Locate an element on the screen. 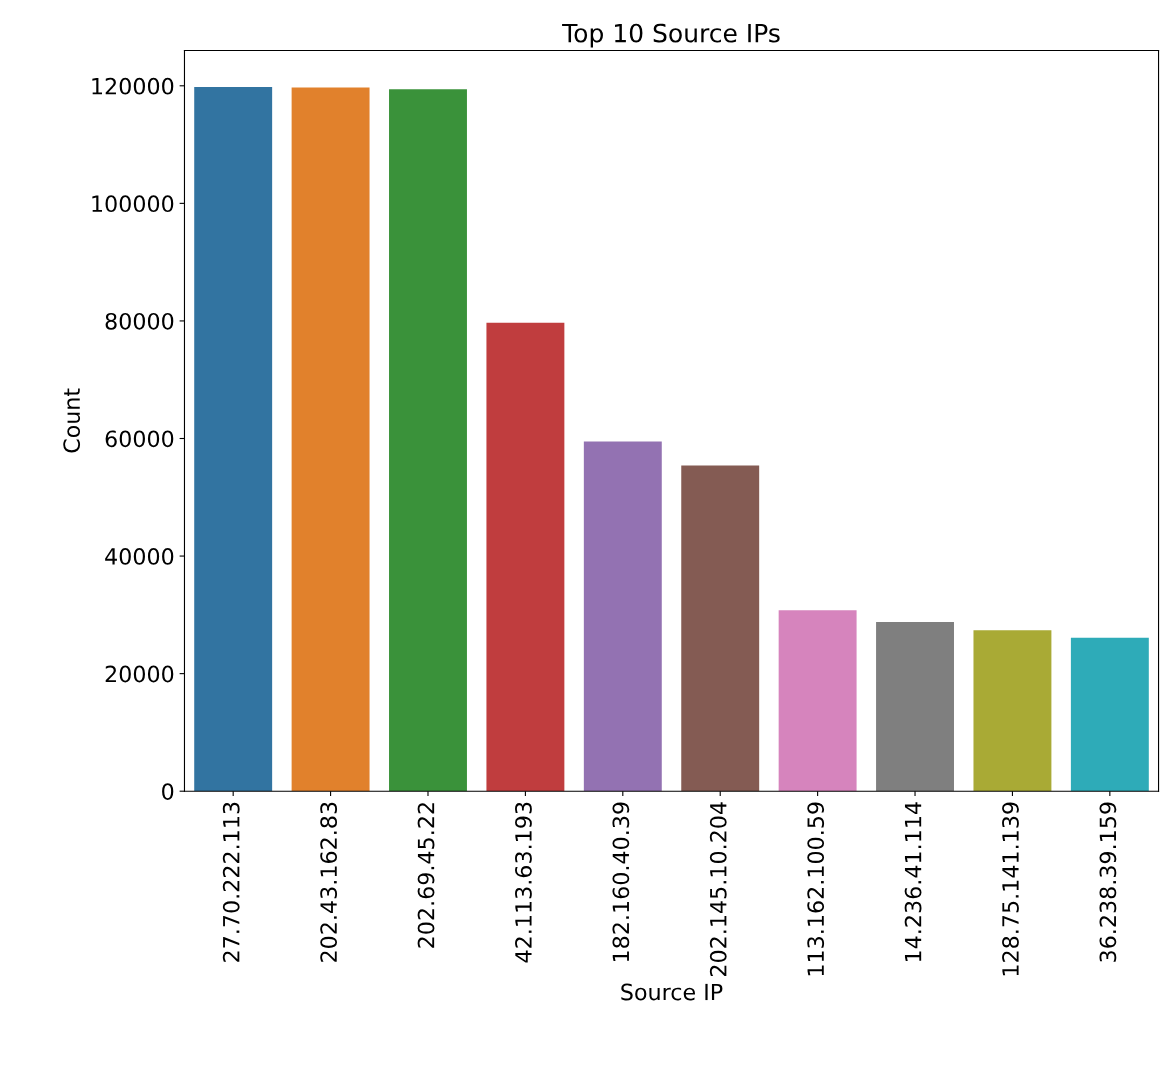 The width and height of the screenshot is (1175, 1075). y-tick-label: 120000 is located at coordinates (133, 86).